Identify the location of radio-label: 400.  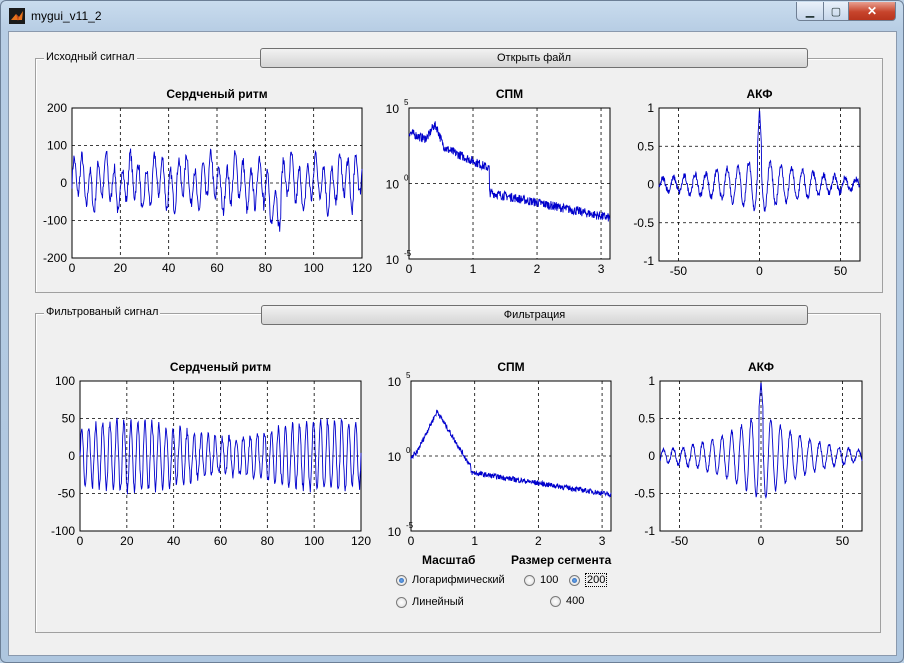
(575, 601).